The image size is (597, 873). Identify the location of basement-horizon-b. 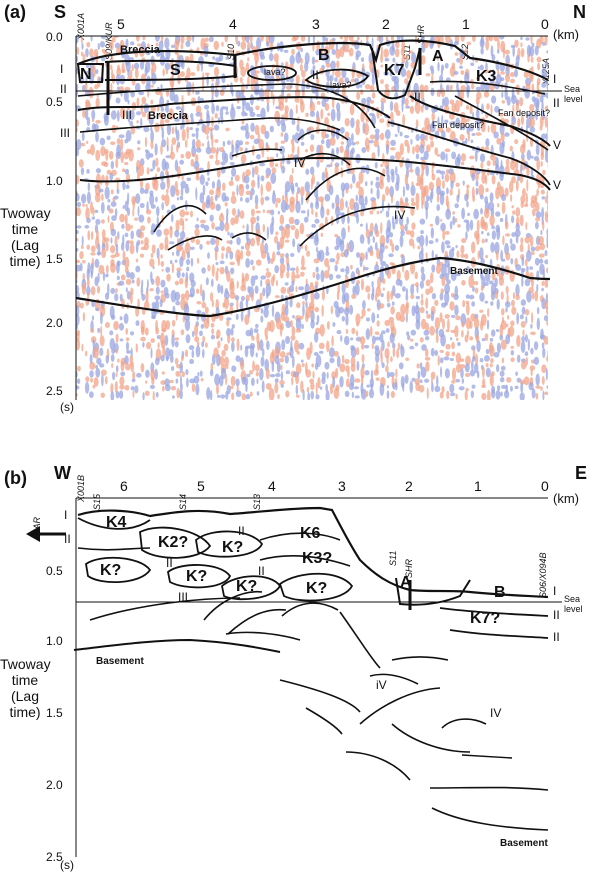
(177, 645).